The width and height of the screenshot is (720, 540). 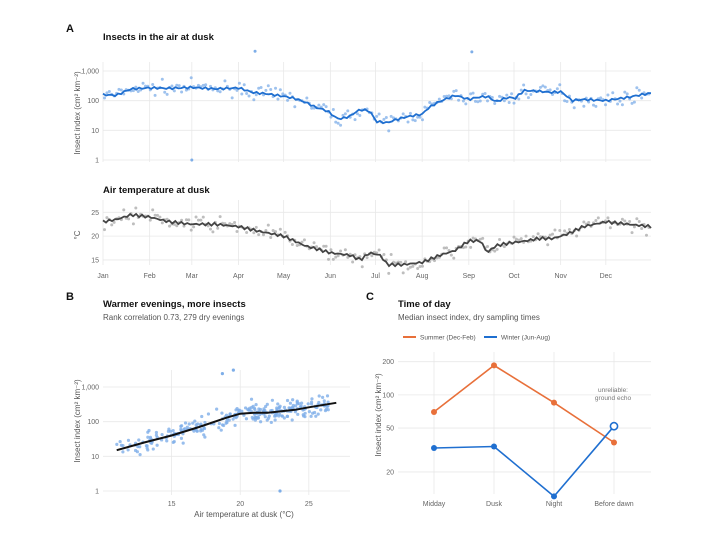 What do you see at coordinates (354, 276) in the screenshot?
I see `month-axis-labels: Jan Feb Mar Apr May Jun Jul Aug Sep Oct Nov Dec` at bounding box center [354, 276].